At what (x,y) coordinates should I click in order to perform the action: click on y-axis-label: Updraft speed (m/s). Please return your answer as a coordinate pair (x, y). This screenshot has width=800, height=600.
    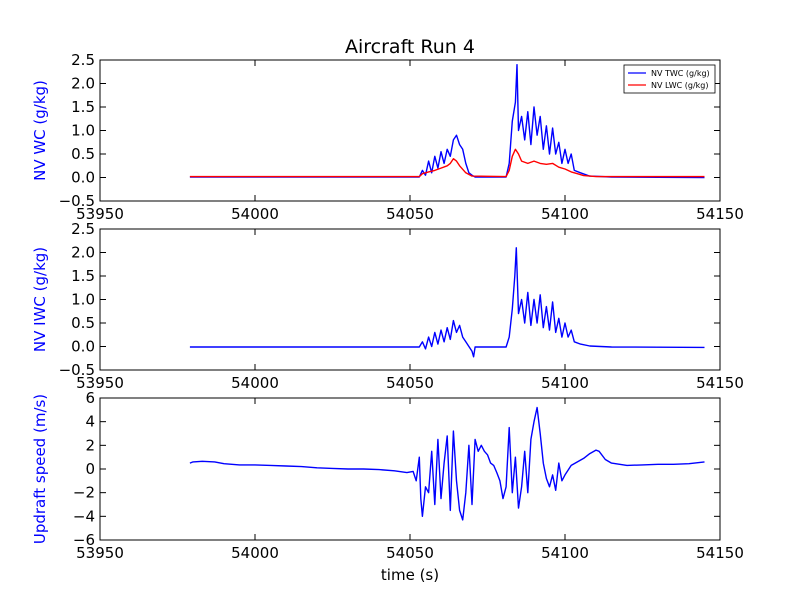
    Looking at the image, I should click on (40, 469).